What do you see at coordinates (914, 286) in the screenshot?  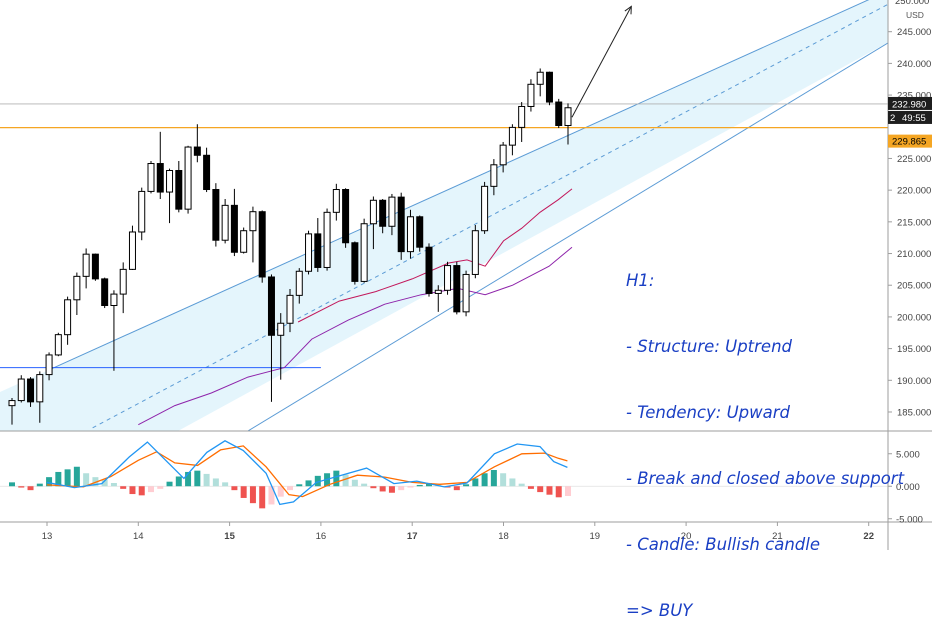 I see `price-tick-label: 205.000` at bounding box center [914, 286].